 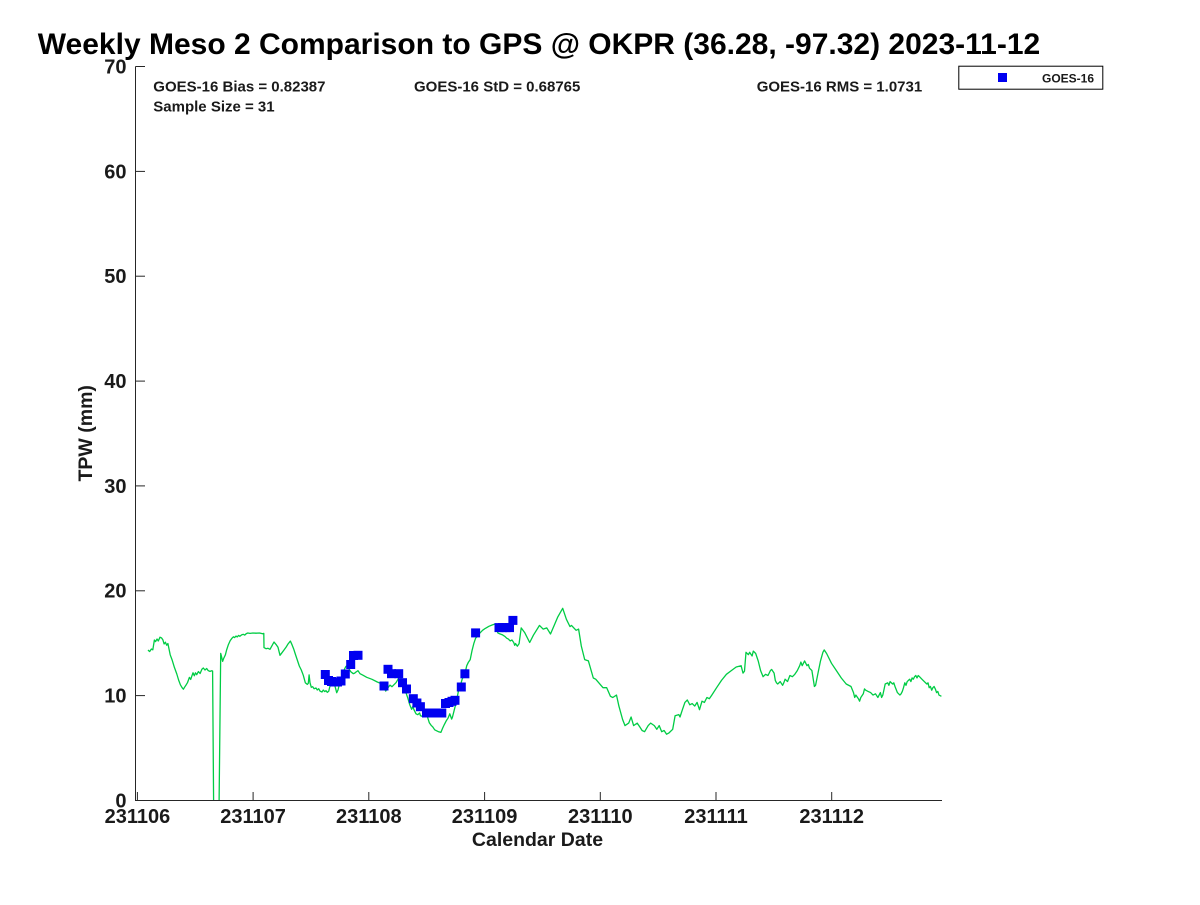 I want to click on svg-text: 231111, so click(x=715, y=817).